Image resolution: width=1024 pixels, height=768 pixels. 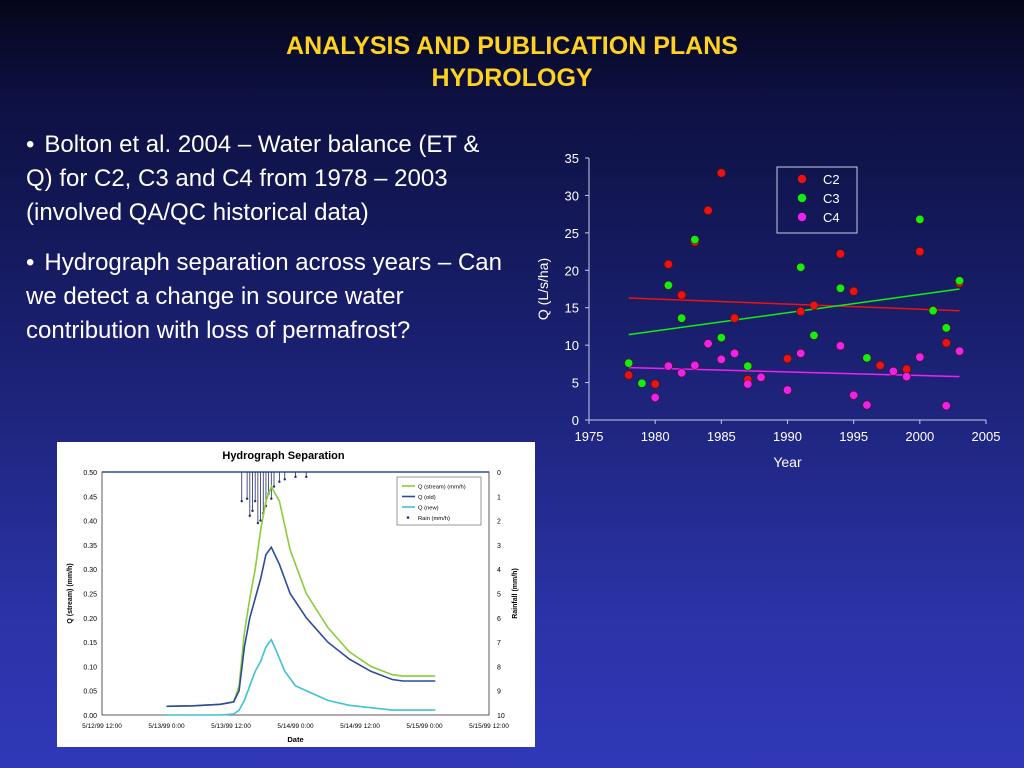 I want to click on legend-label: Q (new), so click(x=428, y=509).